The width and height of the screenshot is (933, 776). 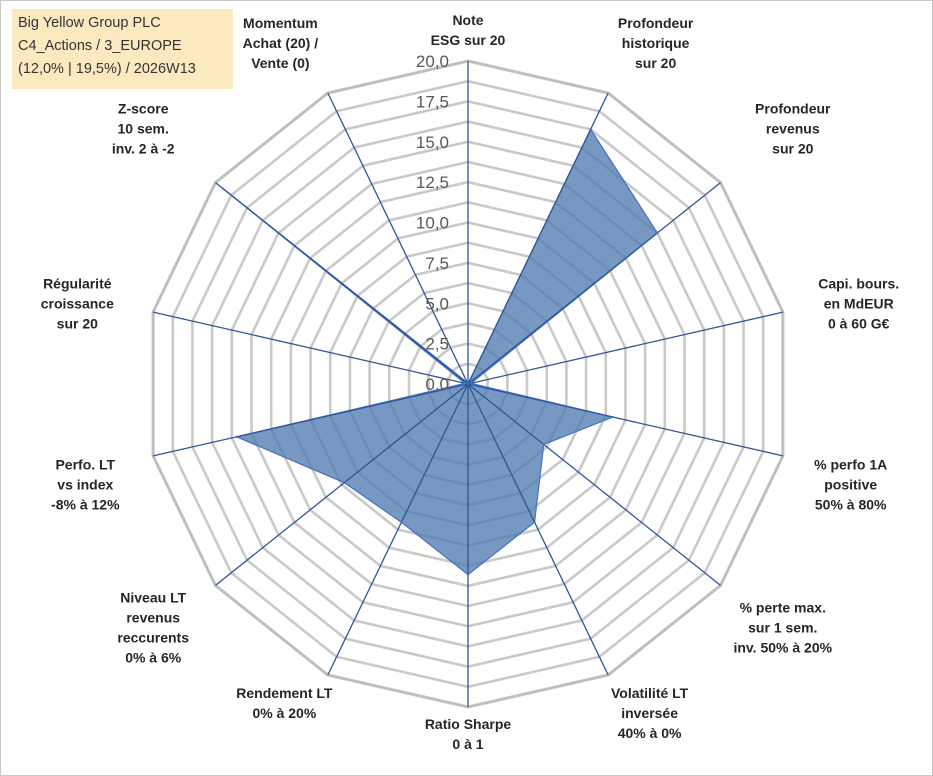 I want to click on tick-label: 10,0, so click(x=432, y=223).